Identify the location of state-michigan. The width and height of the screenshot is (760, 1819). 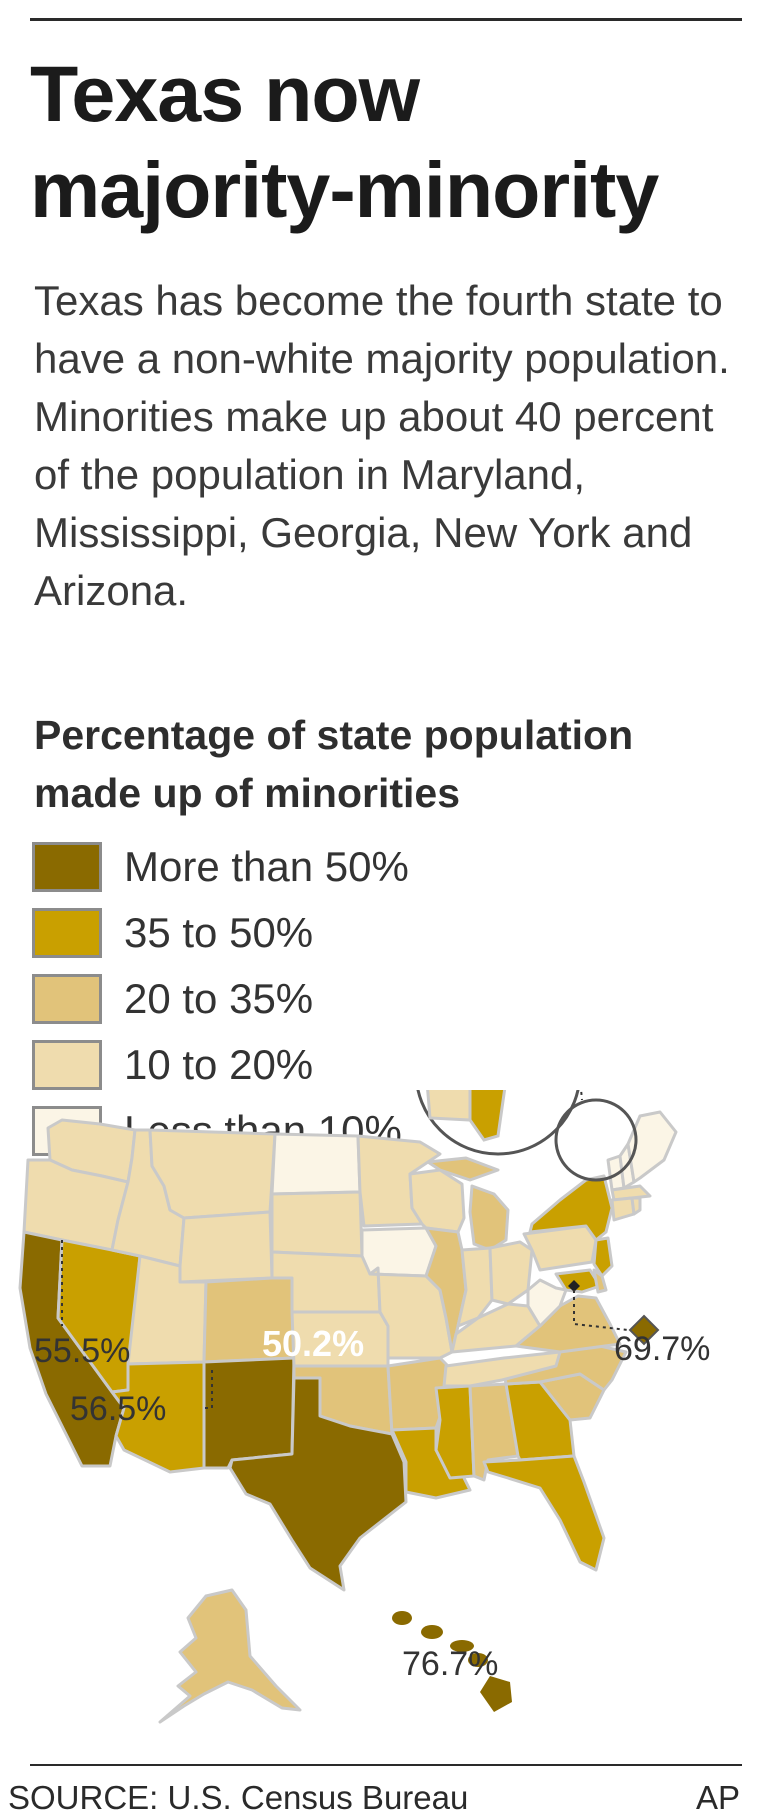
(489, 1218).